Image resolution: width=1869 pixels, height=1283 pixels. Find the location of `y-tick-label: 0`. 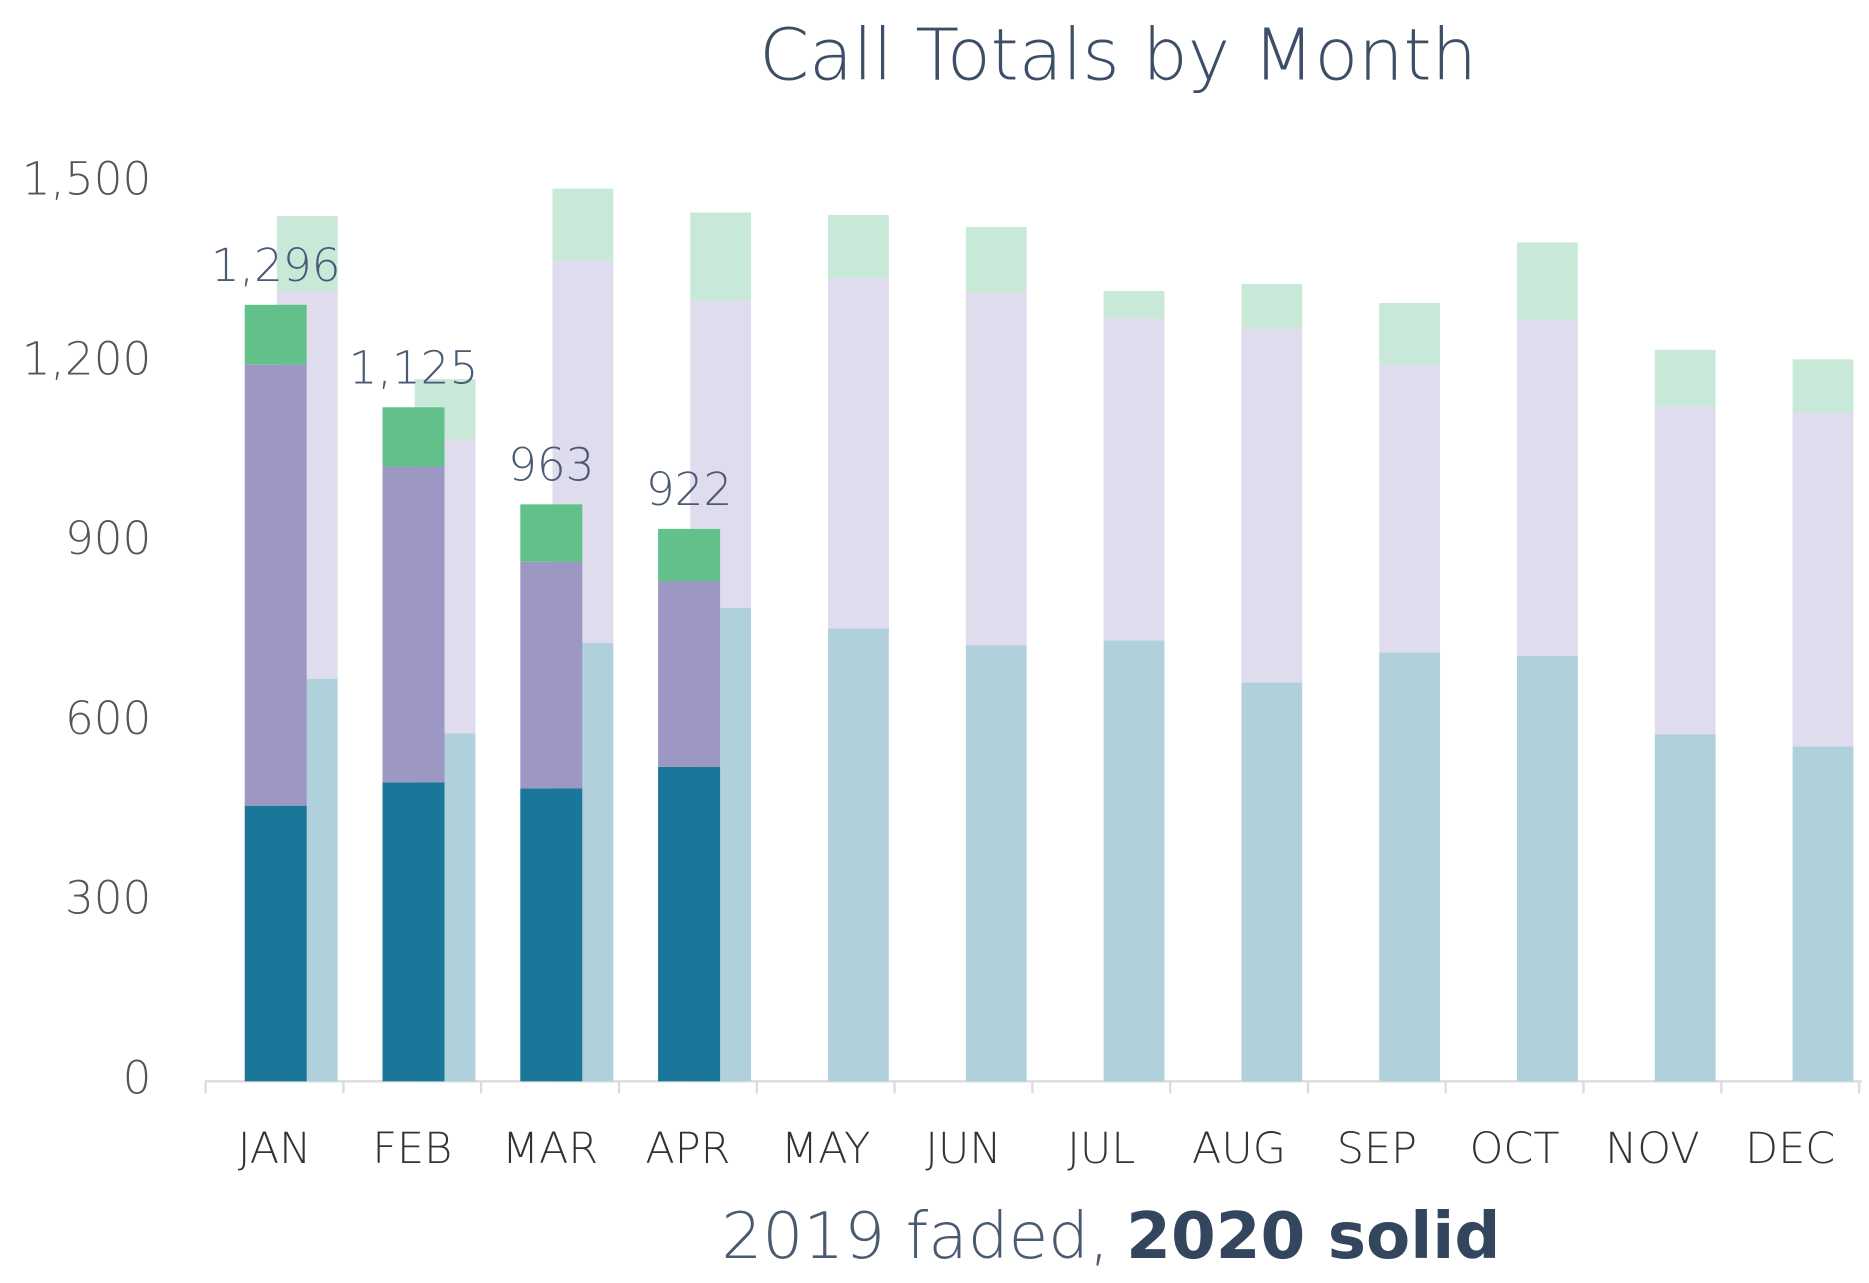

y-tick-label: 0 is located at coordinates (137, 1077).